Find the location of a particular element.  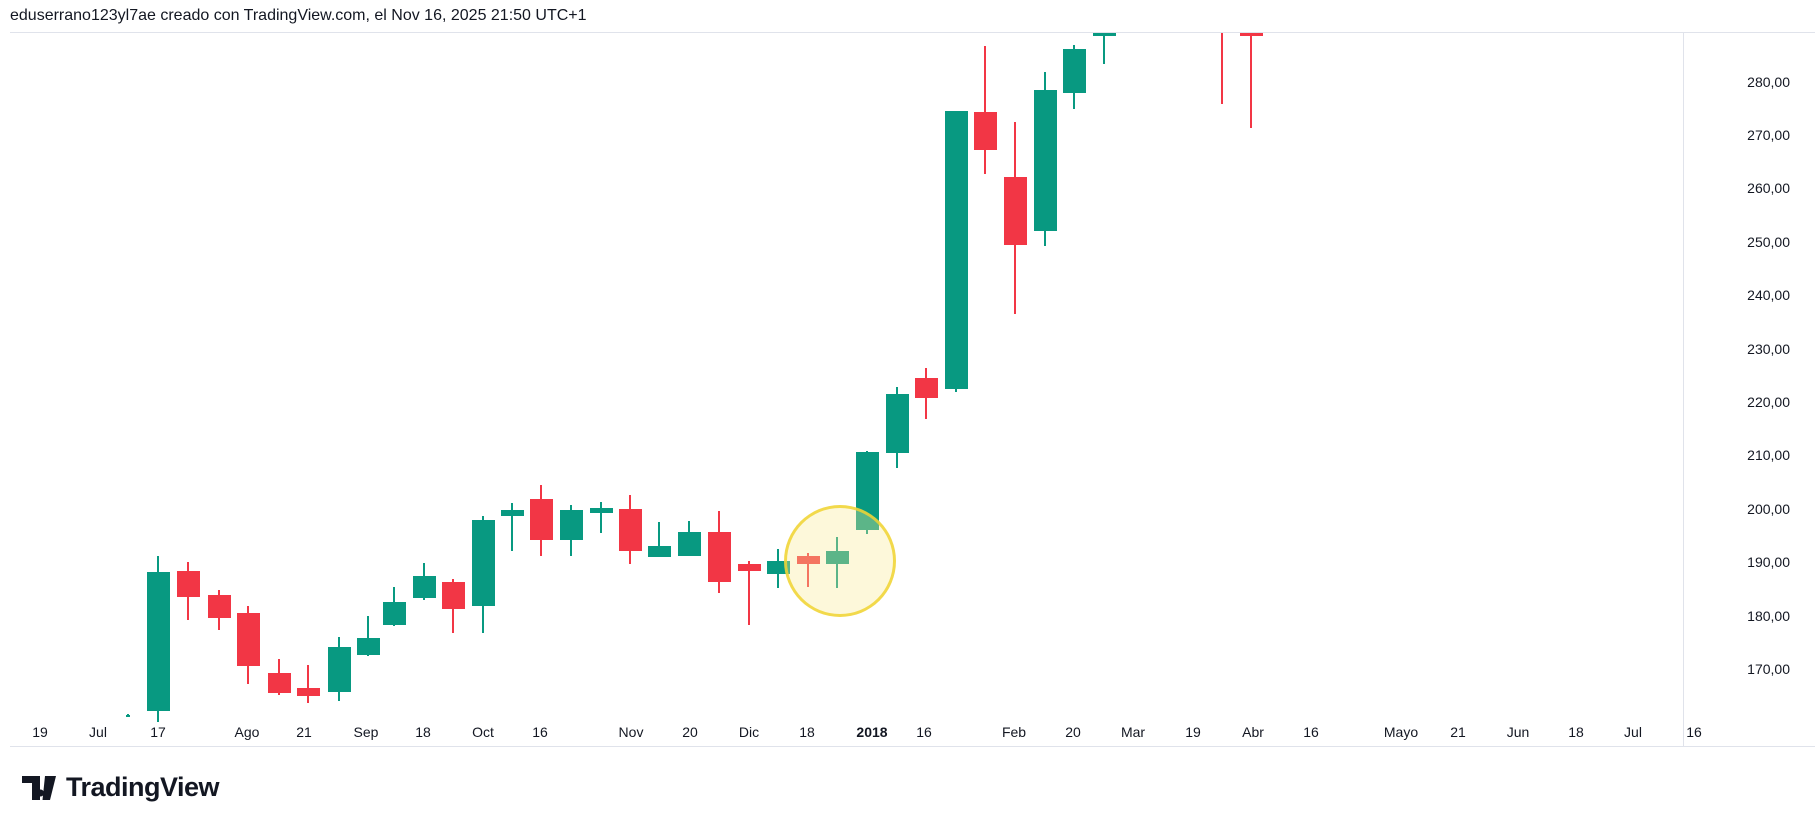

chart-top-border is located at coordinates (912, 32).